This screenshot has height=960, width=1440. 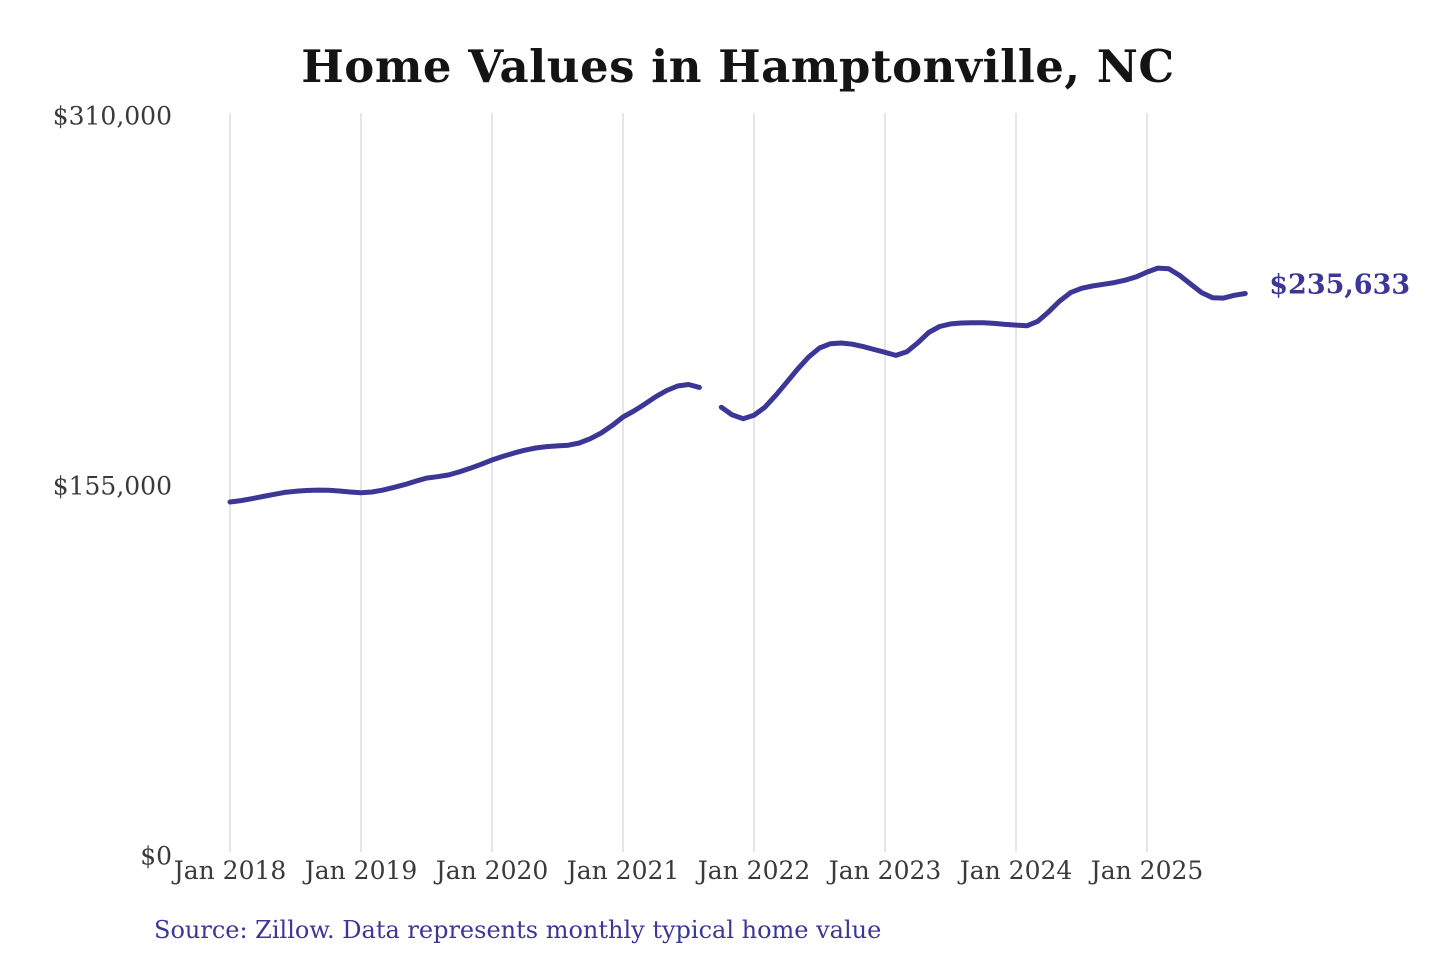 I want to click on x-axis-tick-label: Jan 2020, so click(x=492, y=870).